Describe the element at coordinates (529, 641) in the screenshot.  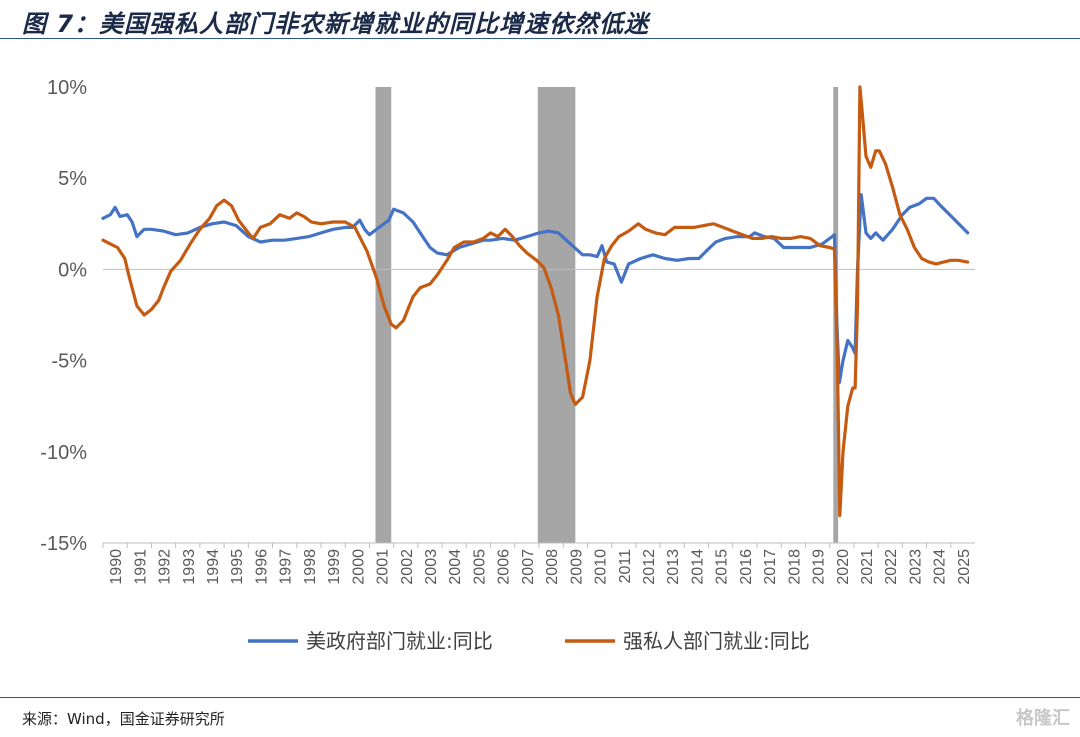
I see `chart-legend: 美政府部门就业:同比 强私人部门就业:同比` at that location.